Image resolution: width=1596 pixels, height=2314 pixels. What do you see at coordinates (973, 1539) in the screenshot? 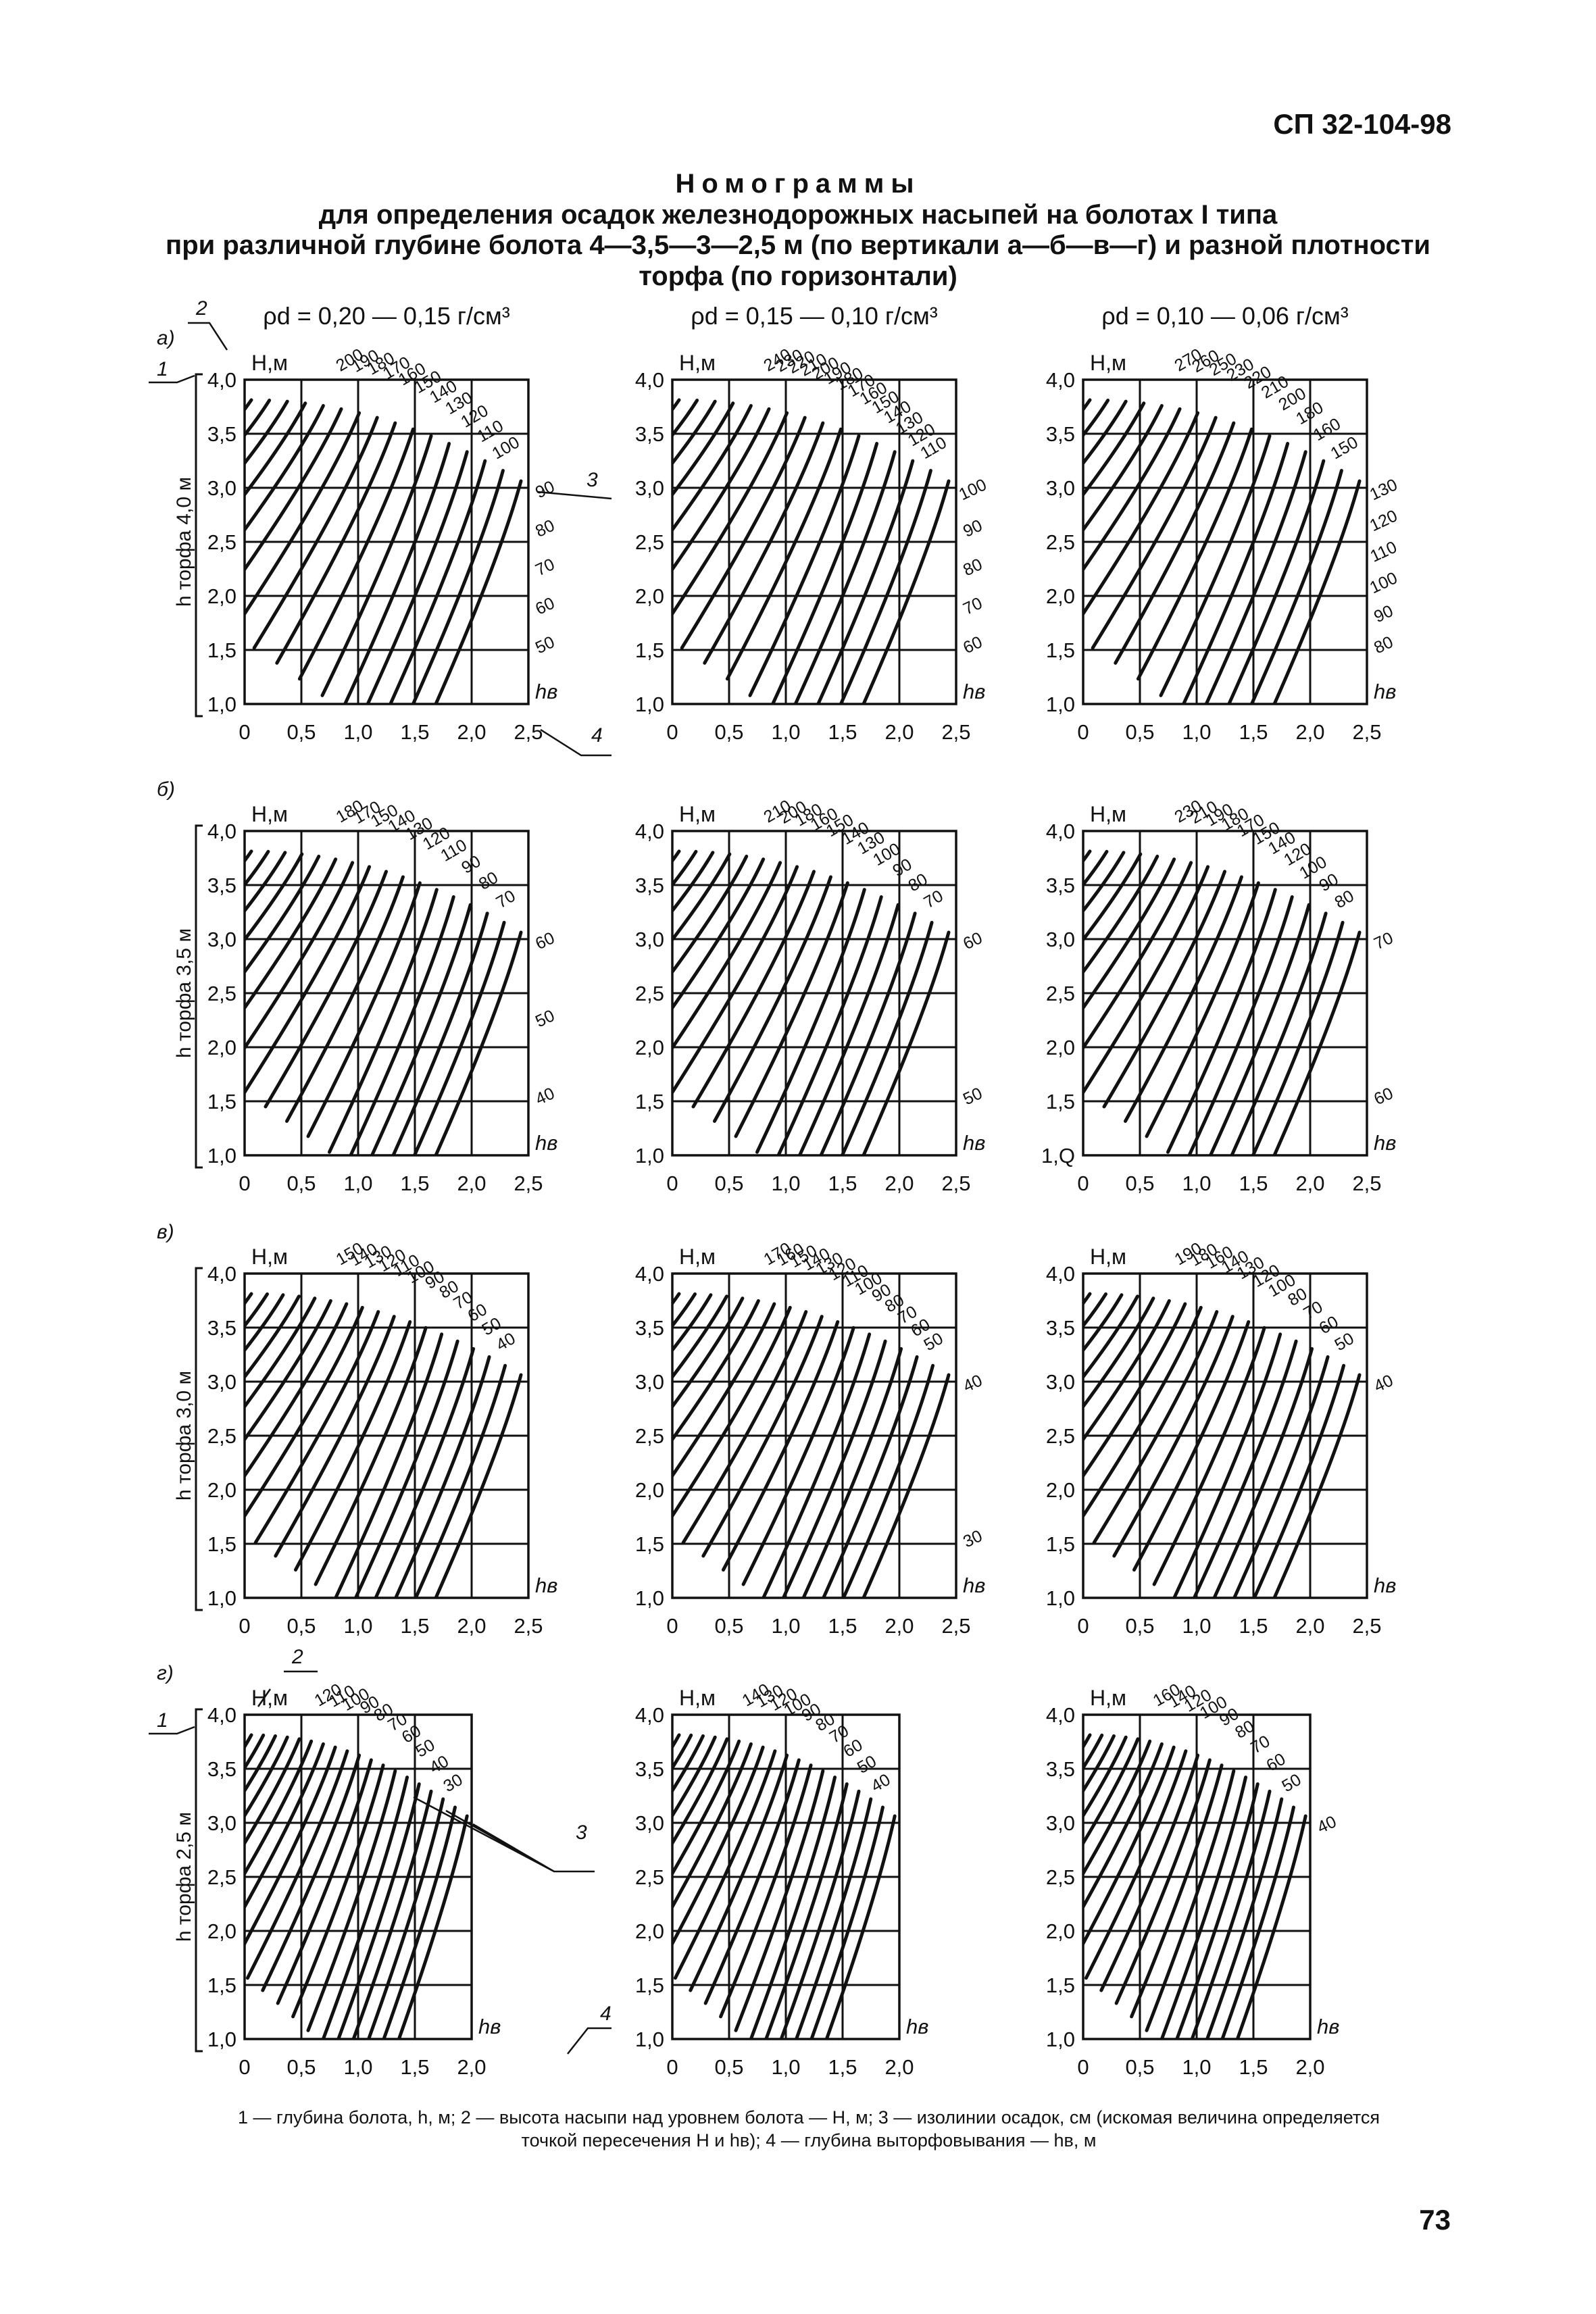
I see `isoline-value-label: 30` at bounding box center [973, 1539].